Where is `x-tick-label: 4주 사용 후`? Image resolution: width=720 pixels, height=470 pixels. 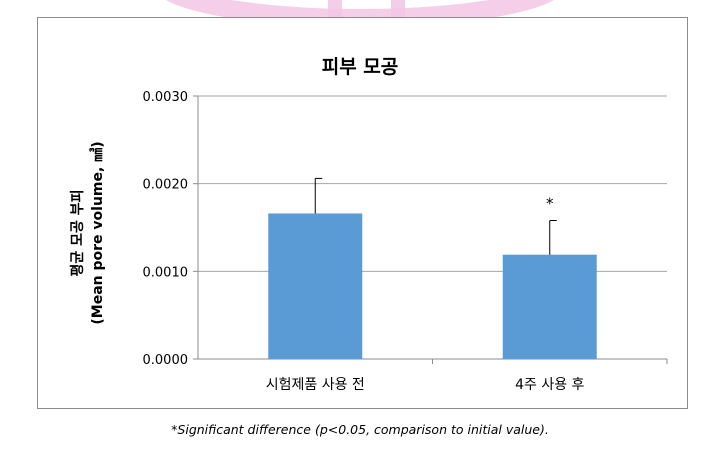 x-tick-label: 4주 사용 후 is located at coordinates (549, 385).